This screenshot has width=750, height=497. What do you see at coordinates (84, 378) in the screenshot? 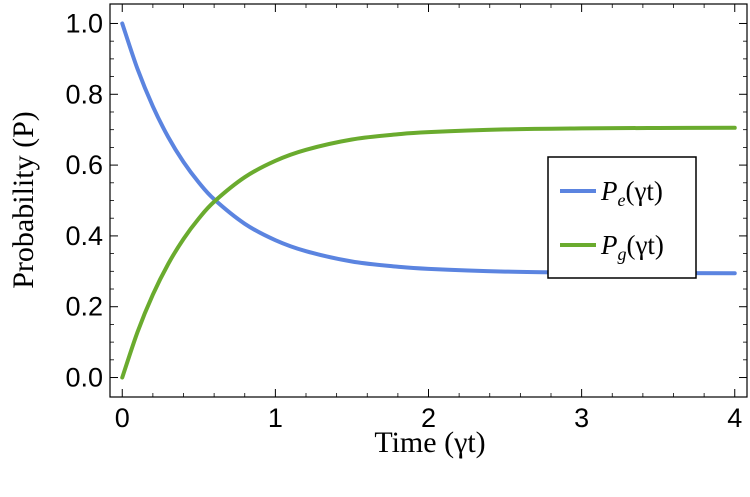
I see `y-tick-label: 0.0` at bounding box center [84, 378].